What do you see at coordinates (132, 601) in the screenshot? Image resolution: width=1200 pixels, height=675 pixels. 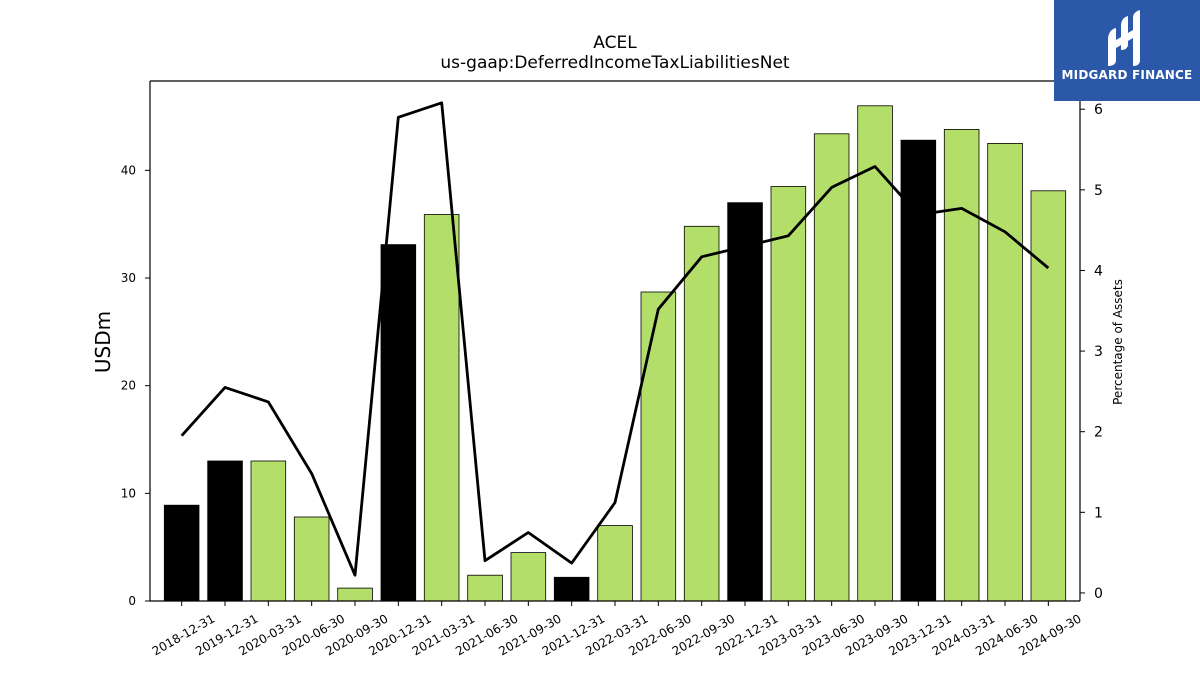 I see `y-tick-label: 0` at bounding box center [132, 601].